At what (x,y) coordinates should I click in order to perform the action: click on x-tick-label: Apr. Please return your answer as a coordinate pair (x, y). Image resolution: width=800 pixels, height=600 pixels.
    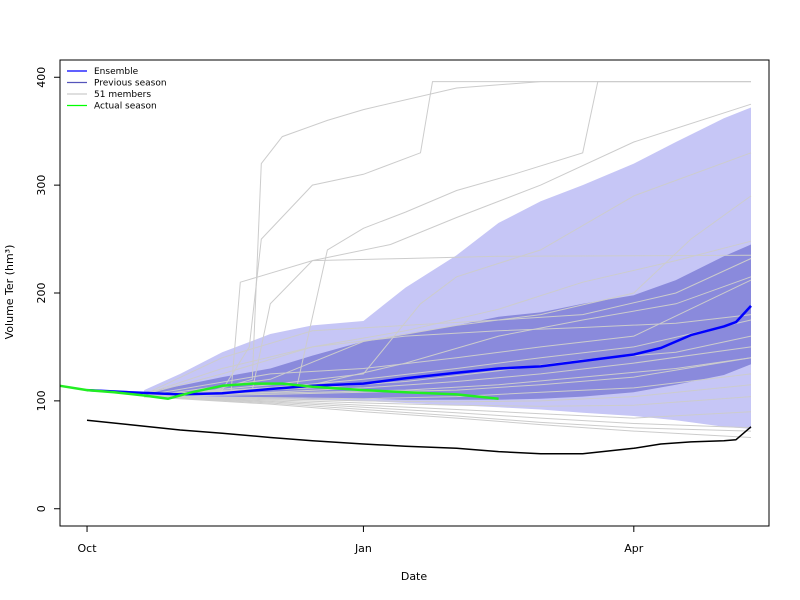
    Looking at the image, I should click on (634, 548).